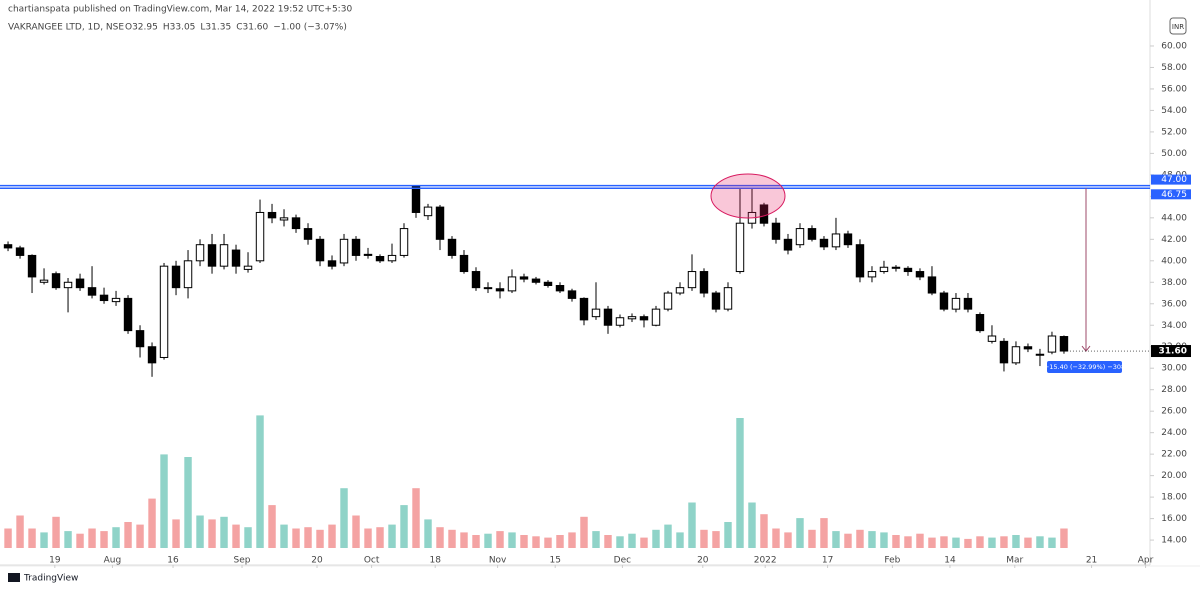 The width and height of the screenshot is (1200, 590). I want to click on ohlc-value: O32.95, so click(141, 28).